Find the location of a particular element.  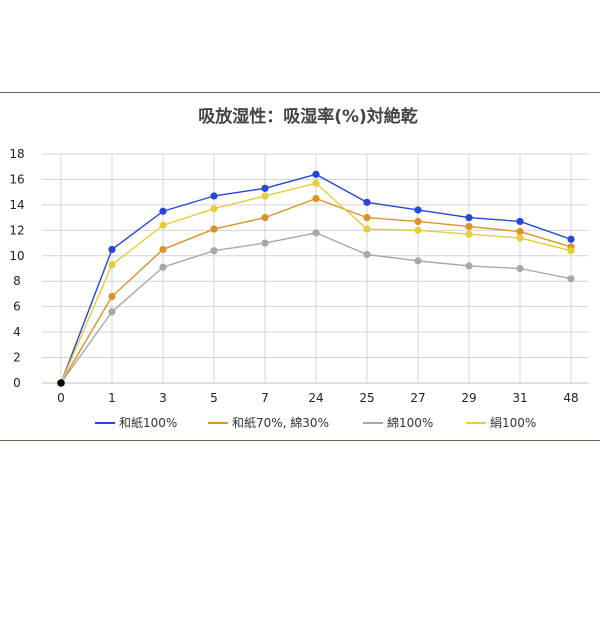

x-tick-label: 24 is located at coordinates (315, 398).